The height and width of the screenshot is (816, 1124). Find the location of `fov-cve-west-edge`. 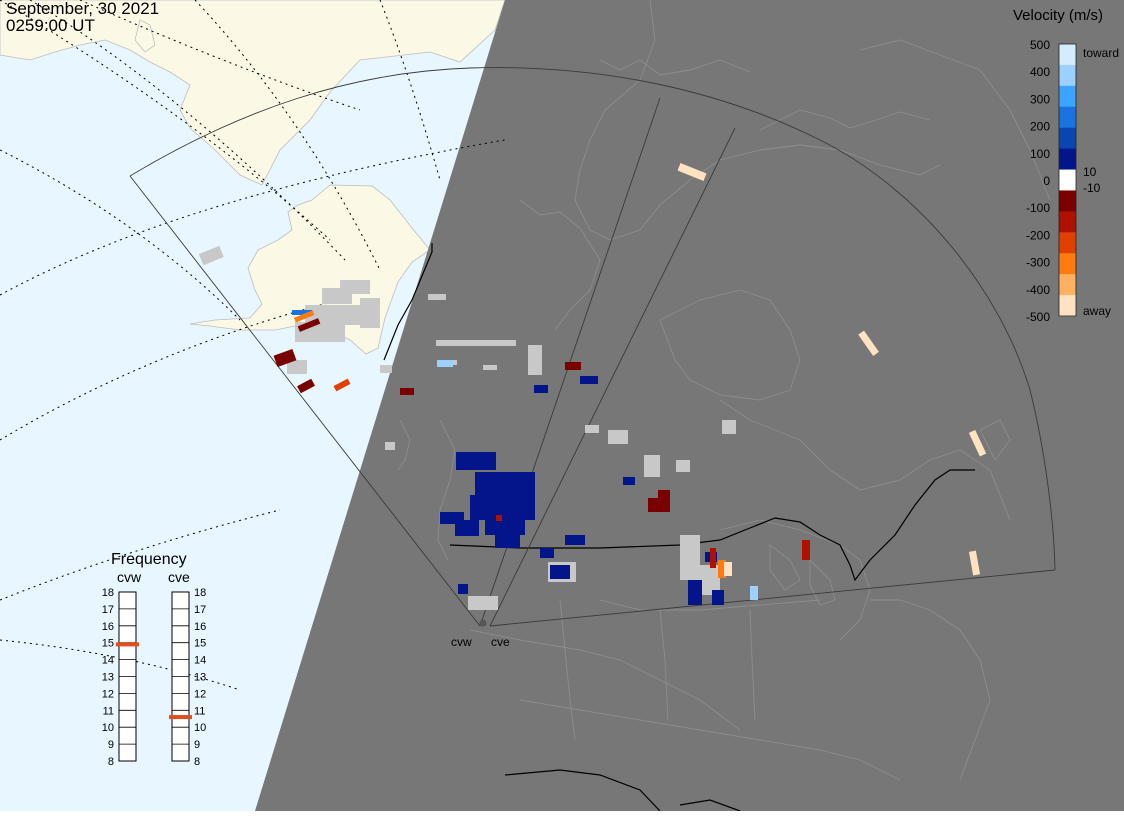

fov-cve-west-edge is located at coordinates (612, 377).